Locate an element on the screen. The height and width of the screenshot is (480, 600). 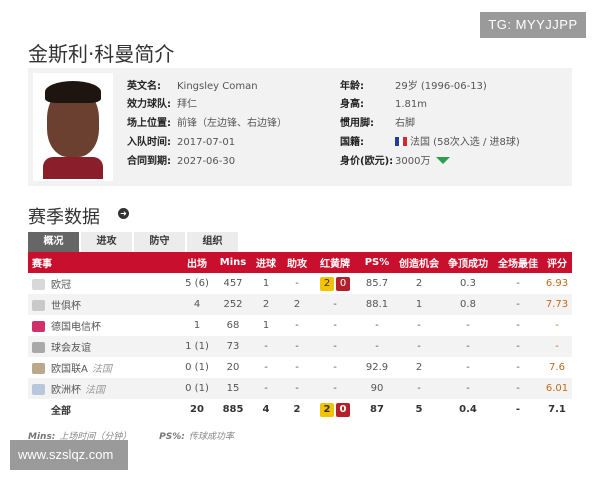
table-row: 德国电信杯 1 68 1 - - - - - - - is located at coordinates (300, 325).